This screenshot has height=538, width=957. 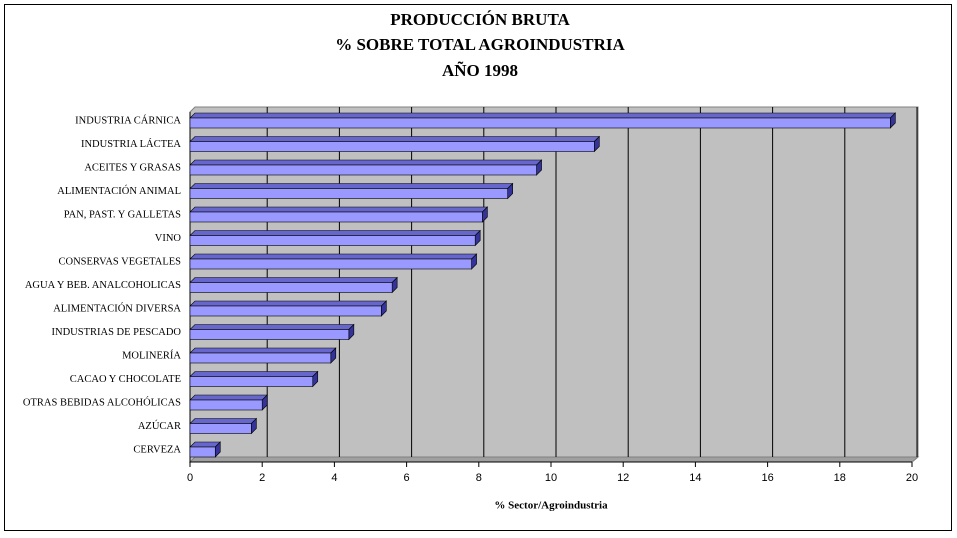 What do you see at coordinates (120, 261) in the screenshot?
I see `y-tick-label: CONSERVAS VEGETALES` at bounding box center [120, 261].